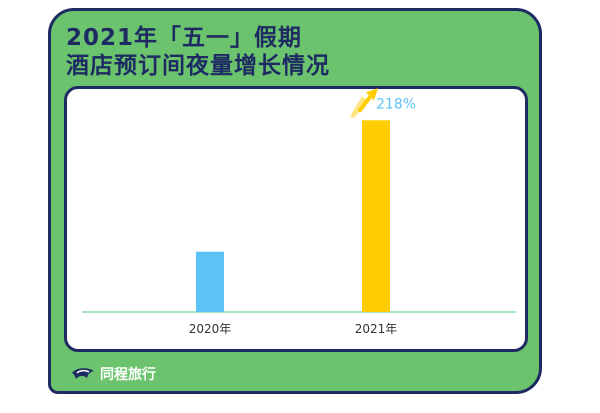 This screenshot has height=413, width=600. Describe the element at coordinates (376, 329) in the screenshot. I see `x-tick-label: 2021年` at that location.